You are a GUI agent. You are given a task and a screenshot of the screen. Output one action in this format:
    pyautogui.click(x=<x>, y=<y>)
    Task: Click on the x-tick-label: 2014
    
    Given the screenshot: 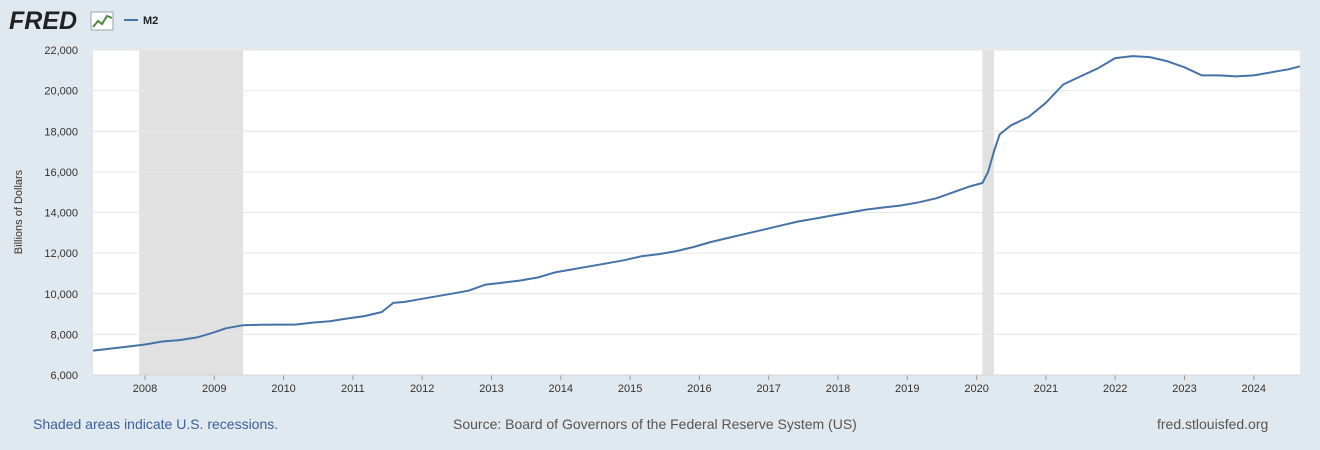 What is the action you would take?
    pyautogui.click(x=561, y=389)
    